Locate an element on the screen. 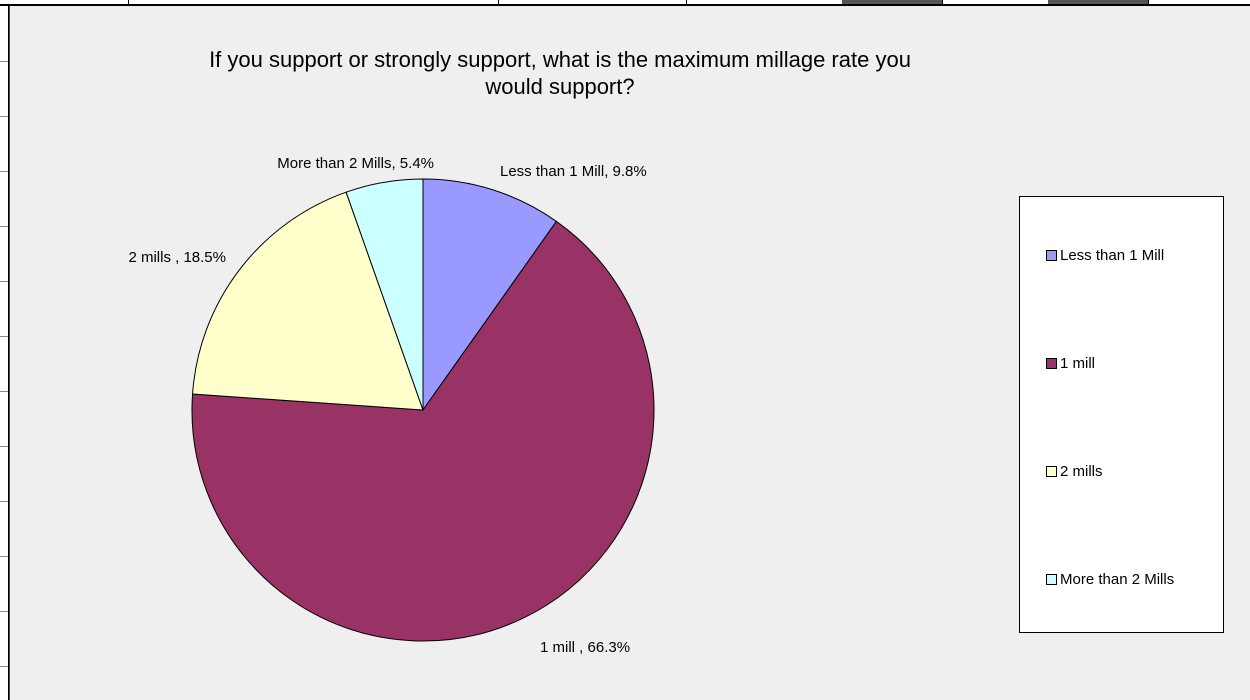  data-label-less-than-1-mill: Less than 1 Mill, 9.8% is located at coordinates (573, 171).